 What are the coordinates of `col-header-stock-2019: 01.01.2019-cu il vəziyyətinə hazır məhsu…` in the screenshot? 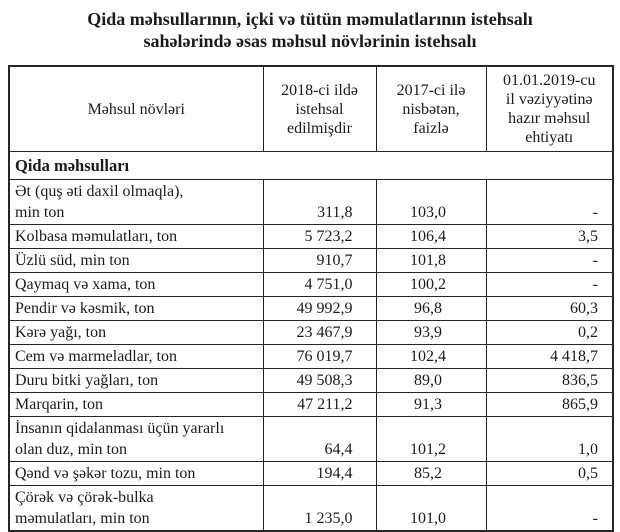 It's located at (549, 108).